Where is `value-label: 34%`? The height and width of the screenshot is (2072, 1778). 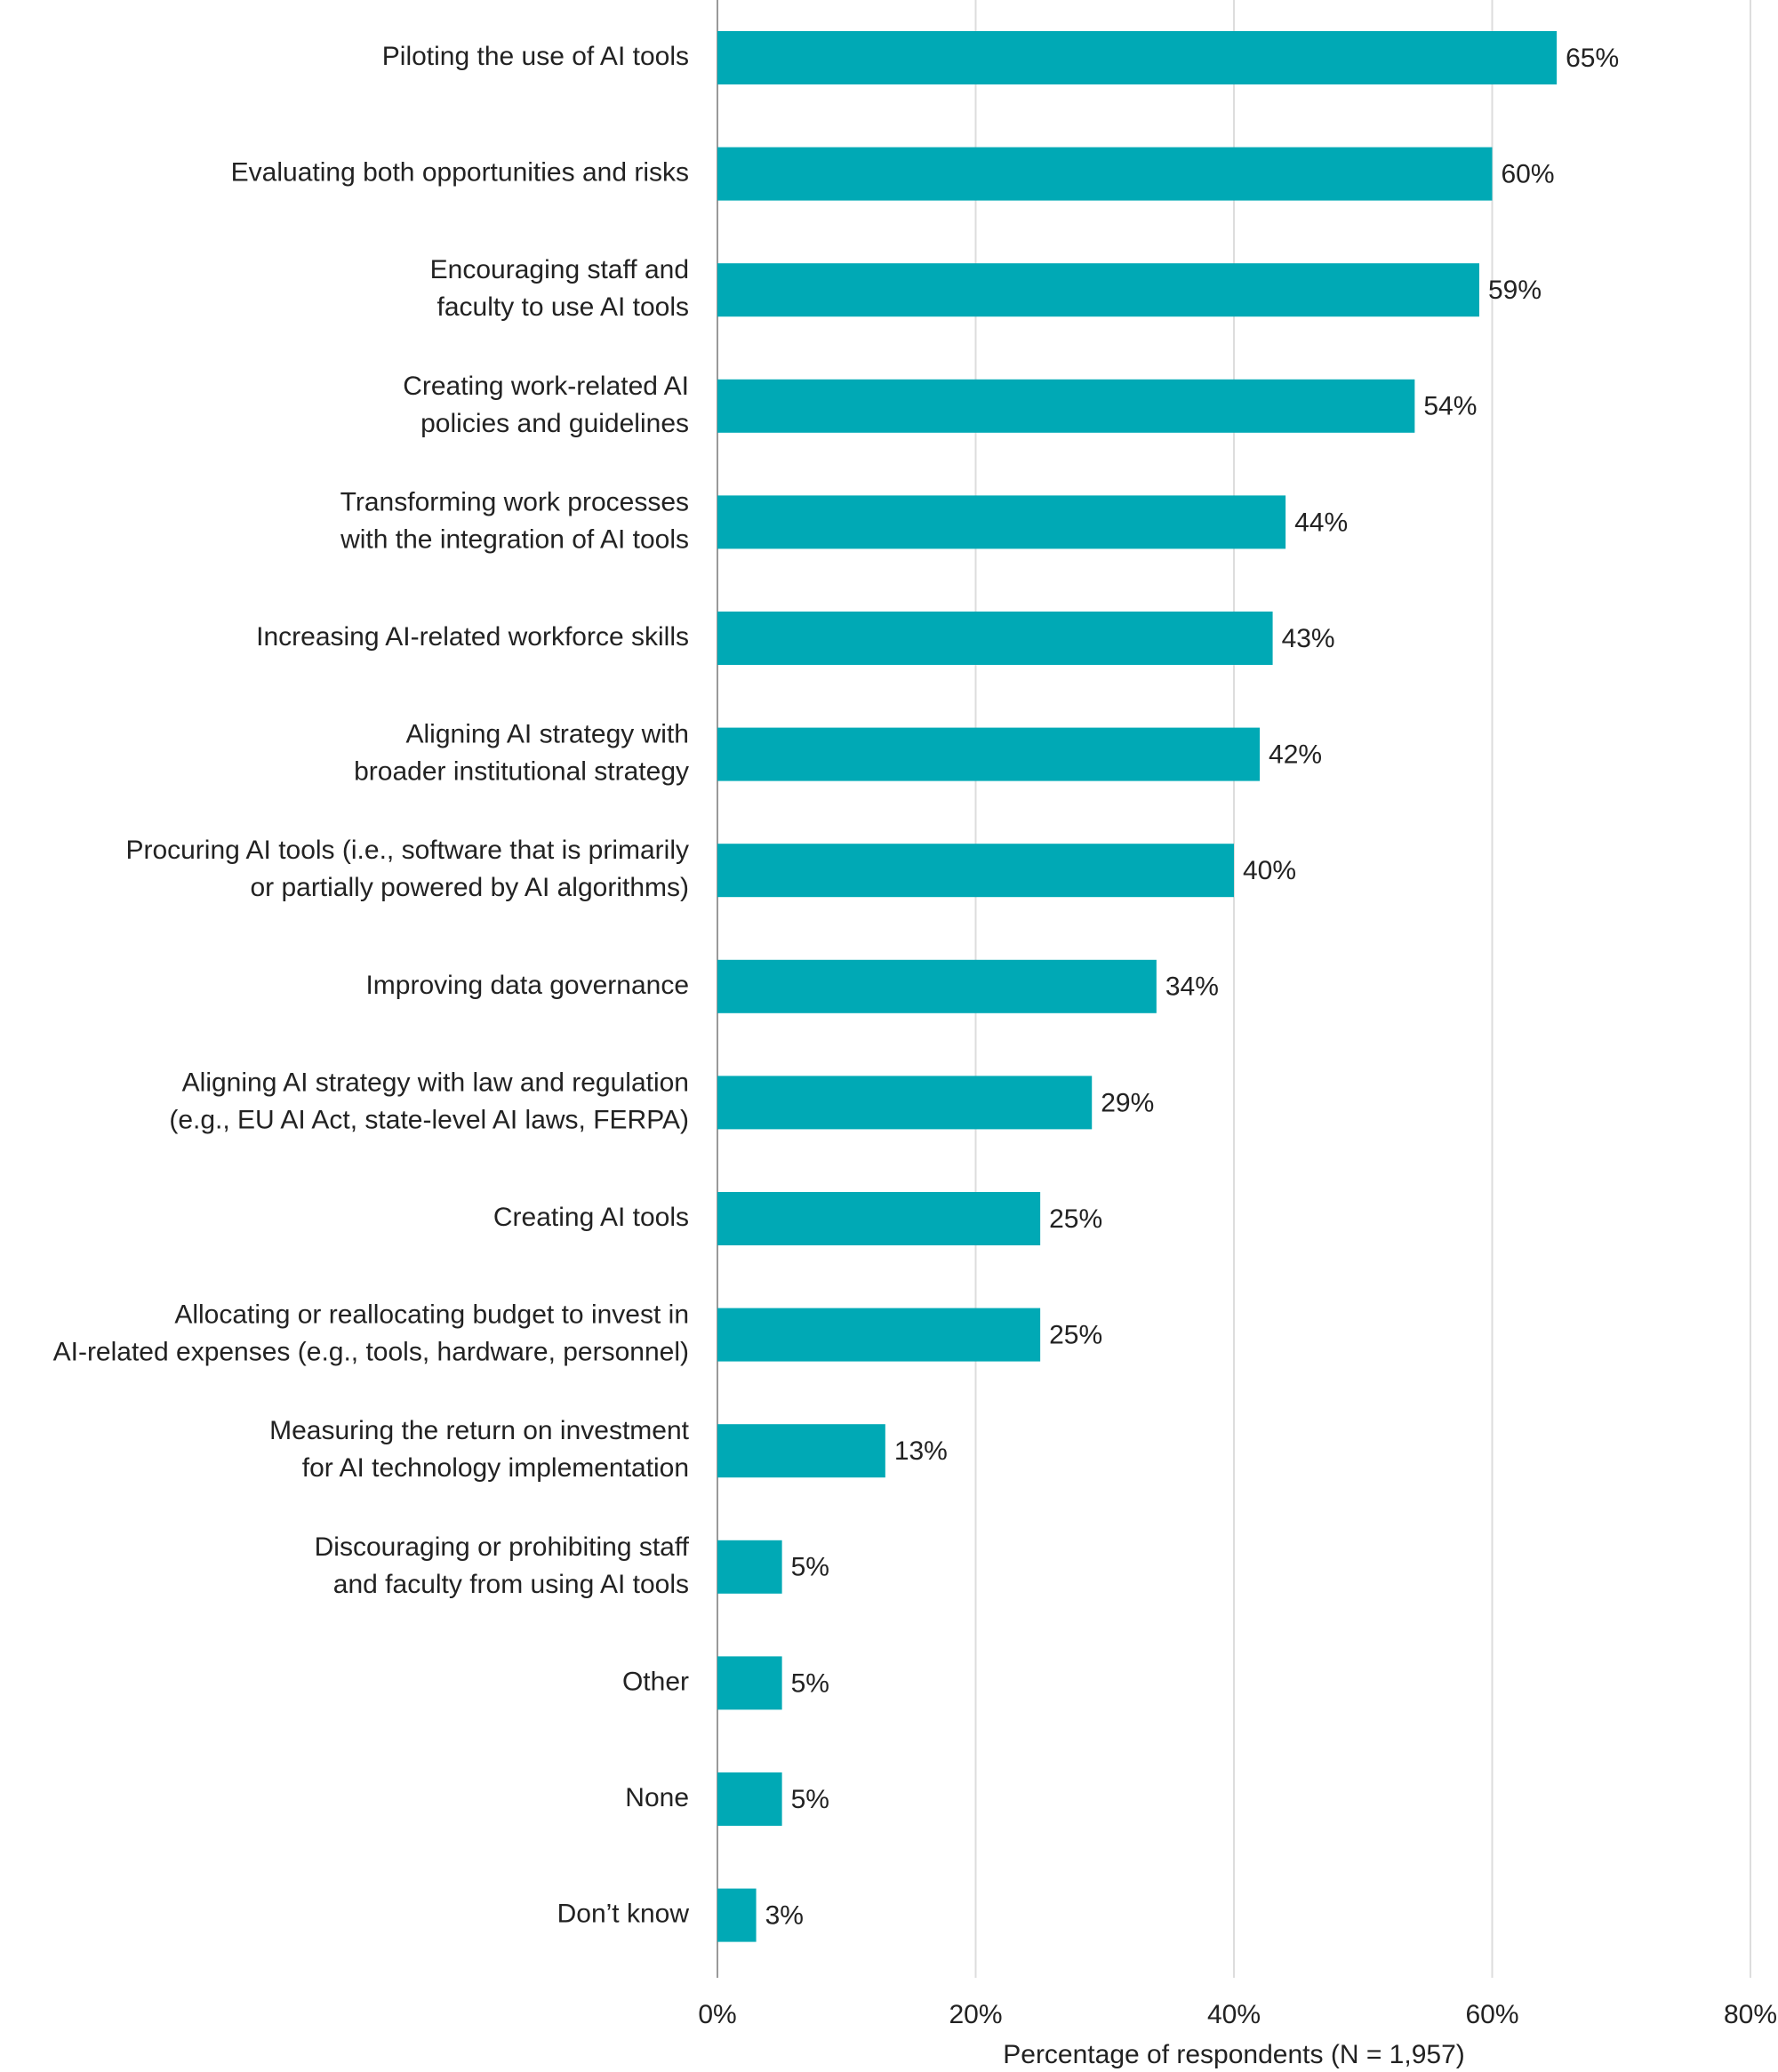 value-label: 34% is located at coordinates (1192, 987).